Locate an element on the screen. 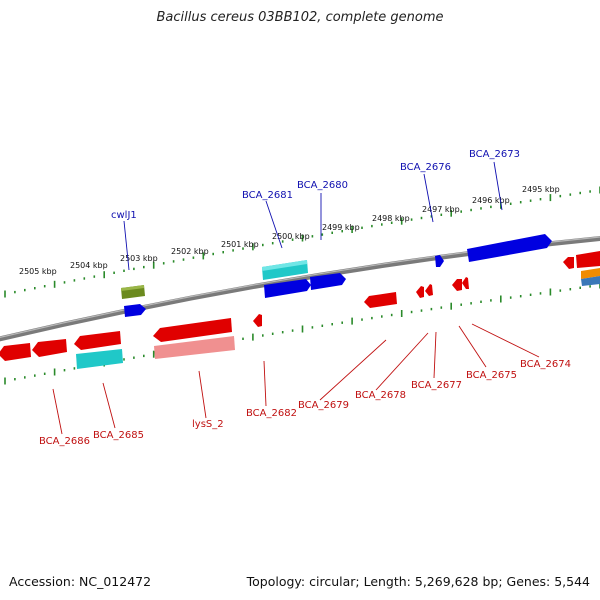 Image resolution: width=600 pixels, height=600 pixels. feature-cyan-rna is located at coordinates (99, 359).